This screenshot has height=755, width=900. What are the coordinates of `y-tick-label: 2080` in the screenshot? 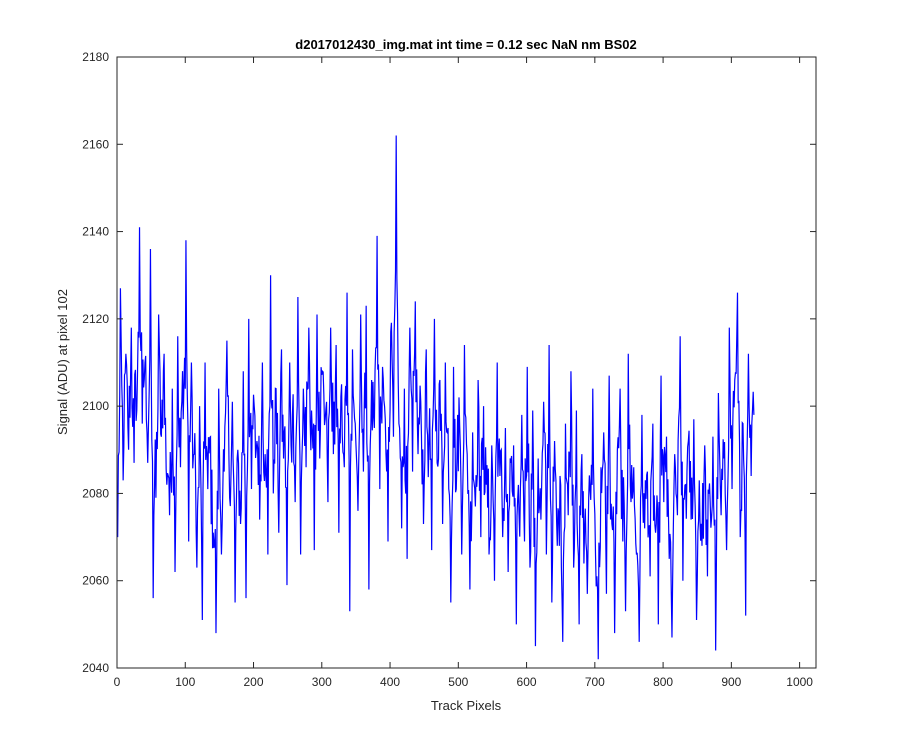 It's located at (95, 493).